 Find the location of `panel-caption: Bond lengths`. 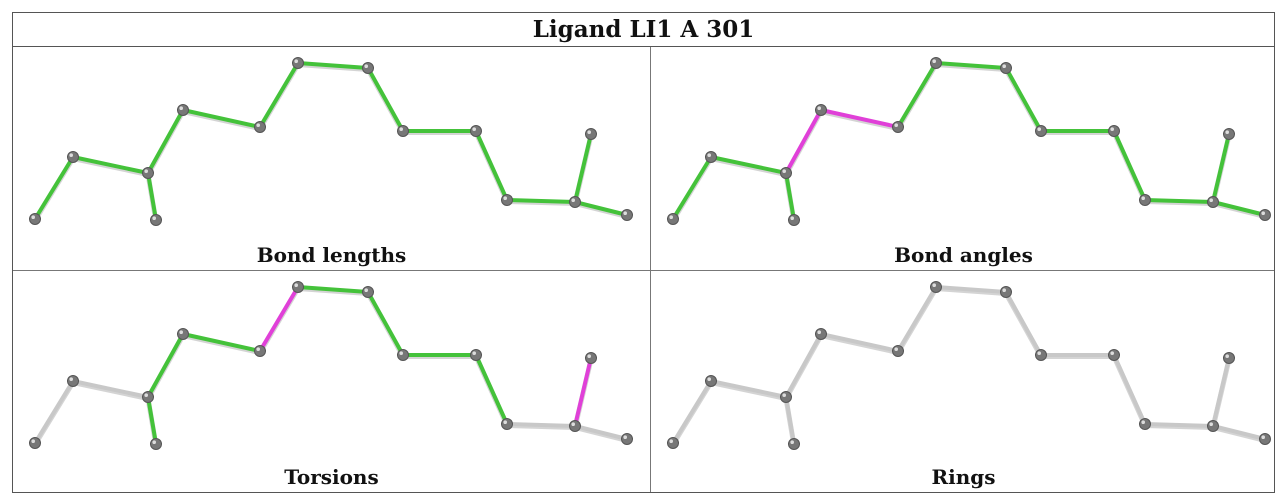

panel-caption: Bond lengths is located at coordinates (331, 255).